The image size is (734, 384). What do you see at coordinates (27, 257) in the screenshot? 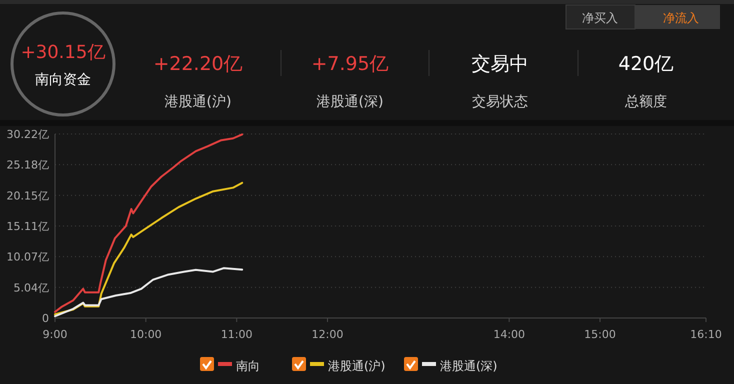
I see `y-tick-label: 10.07亿` at bounding box center [27, 257].